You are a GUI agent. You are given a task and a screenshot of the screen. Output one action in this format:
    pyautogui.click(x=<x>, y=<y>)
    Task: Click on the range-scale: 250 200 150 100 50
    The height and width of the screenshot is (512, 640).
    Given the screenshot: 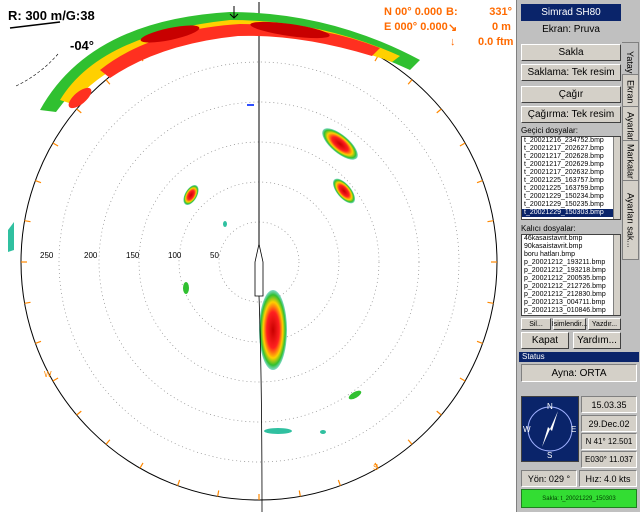 What is the action you would take?
    pyautogui.click(x=129, y=255)
    